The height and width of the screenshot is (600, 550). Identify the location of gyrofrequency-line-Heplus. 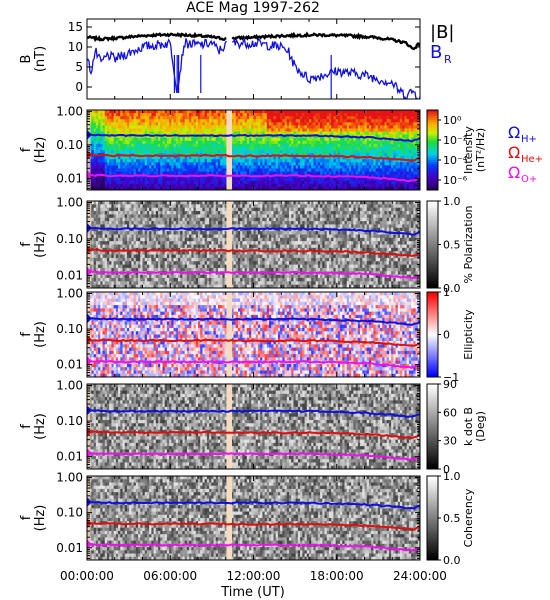
(253, 157).